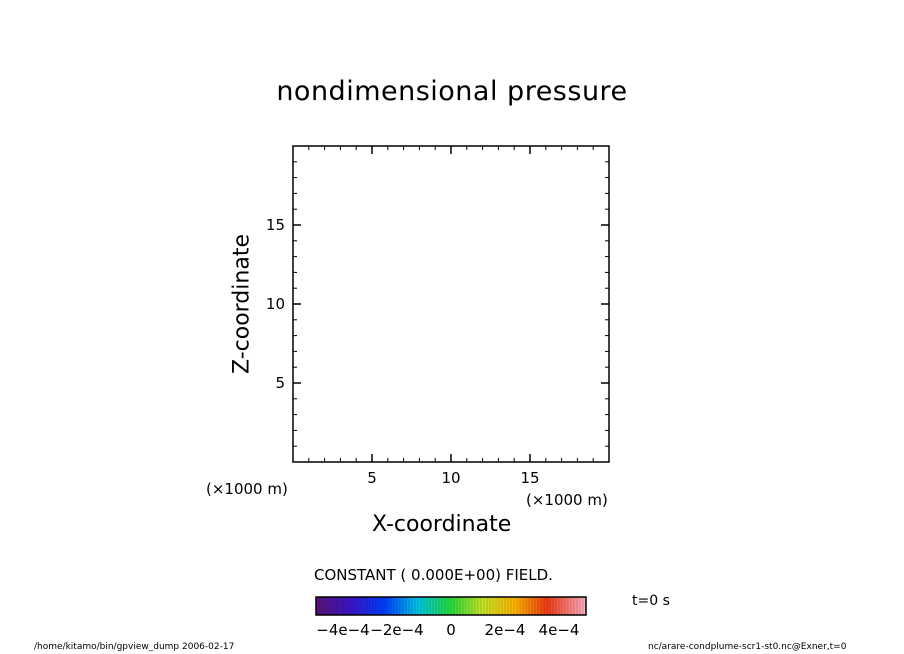  What do you see at coordinates (452, 91) in the screenshot?
I see `chart-title: nondimensional pressure` at bounding box center [452, 91].